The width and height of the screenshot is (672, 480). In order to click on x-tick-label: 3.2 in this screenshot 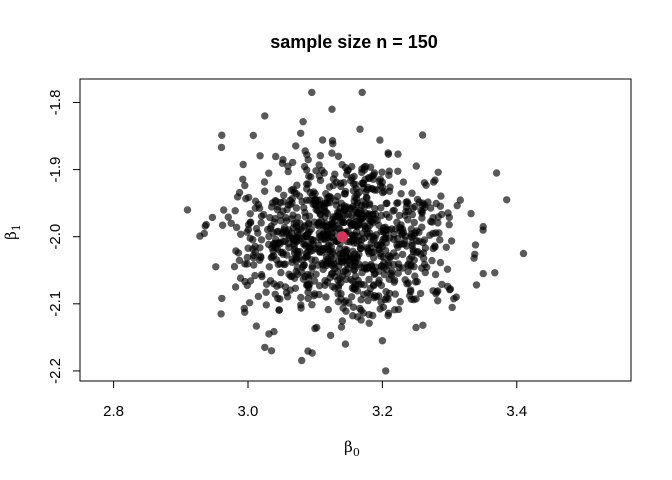, I will do `click(382, 411)`.